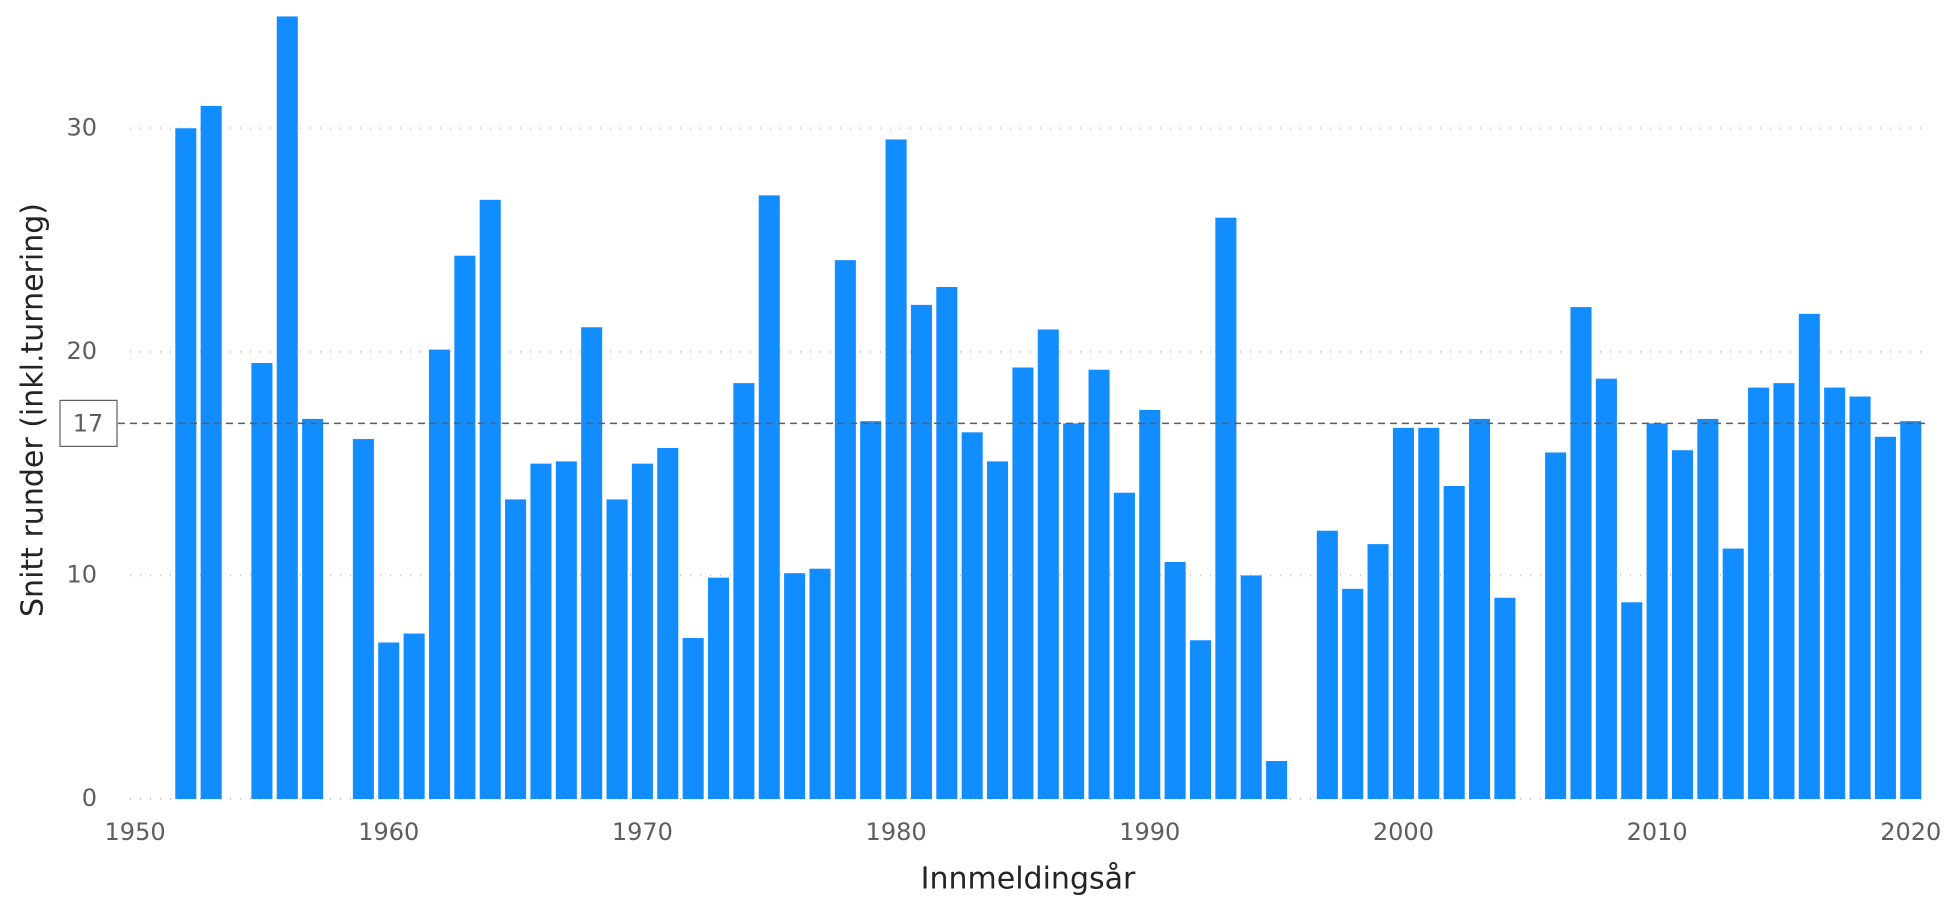  What do you see at coordinates (89, 798) in the screenshot?
I see `y-tick-label: 0` at bounding box center [89, 798].